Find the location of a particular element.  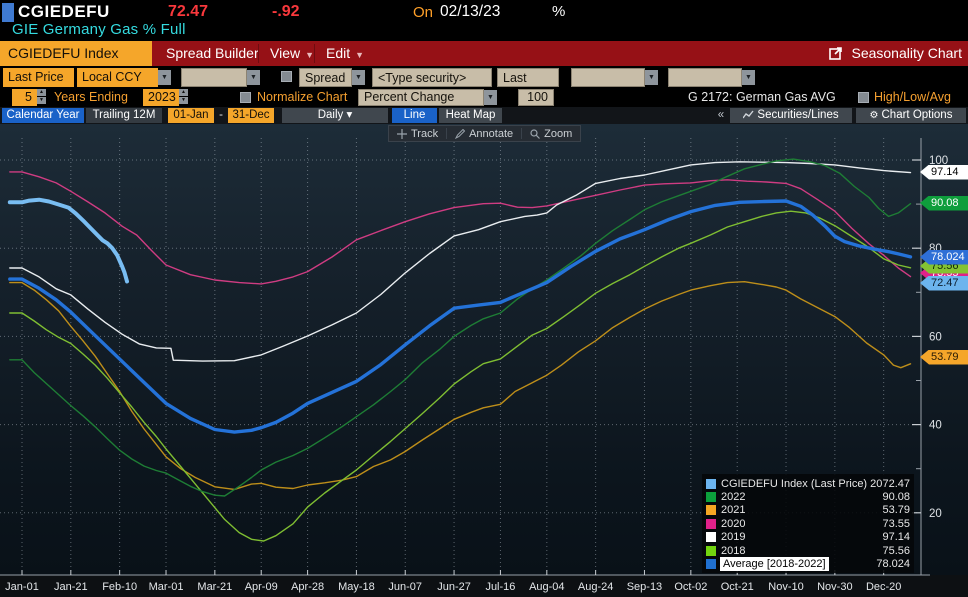

seasonality-chart-action: Seasonality Chart is located at coordinates (895, 53).